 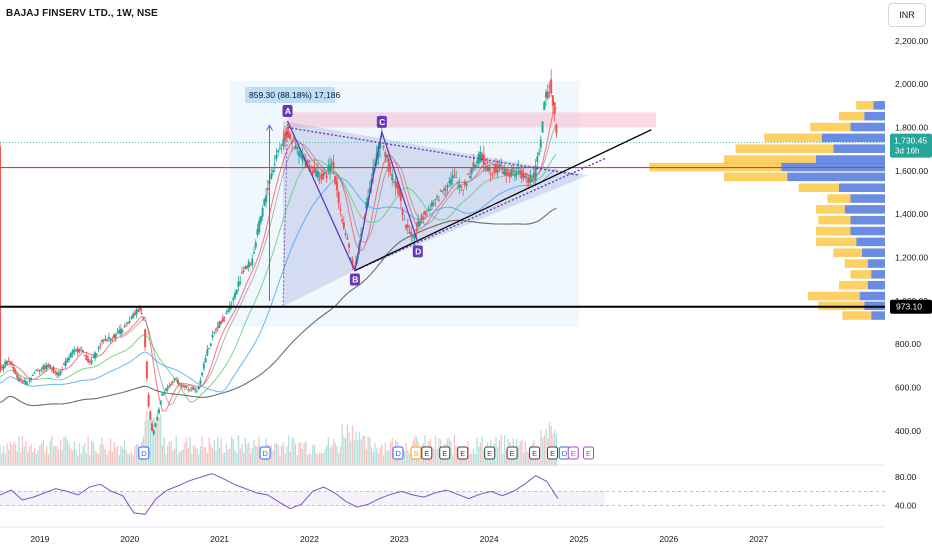 What do you see at coordinates (907, 15) in the screenshot?
I see `currency-button: INR` at bounding box center [907, 15].